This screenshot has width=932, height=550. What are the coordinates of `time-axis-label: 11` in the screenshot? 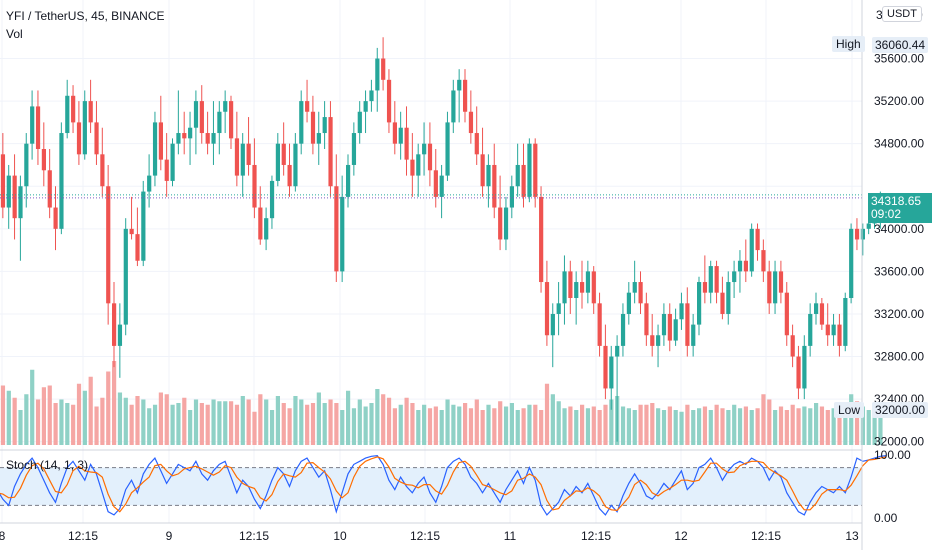 It's located at (510, 536).